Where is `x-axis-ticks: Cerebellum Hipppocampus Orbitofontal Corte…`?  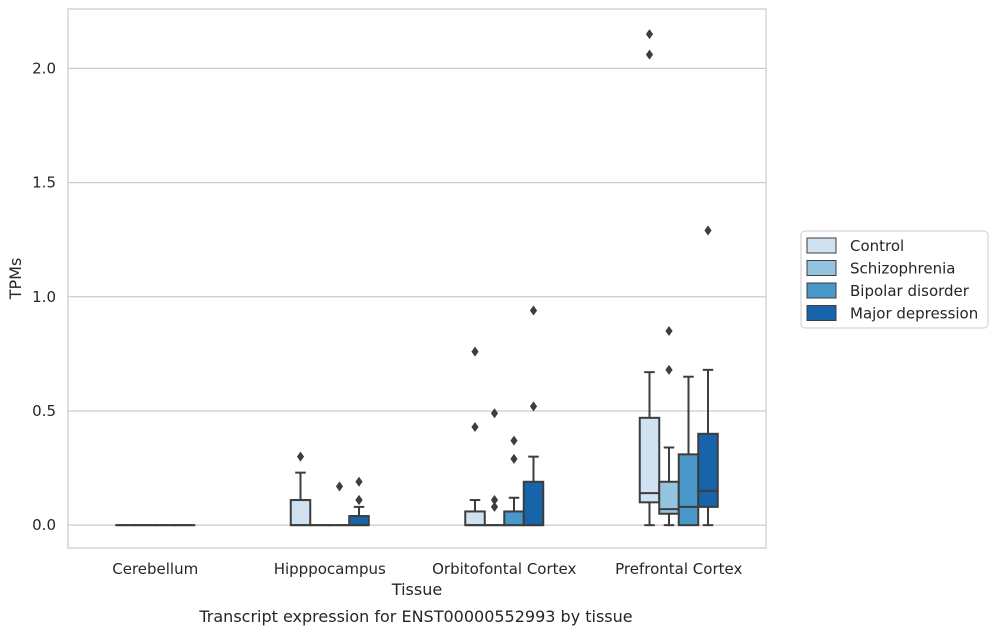 x-axis-ticks: Cerebellum Hipppocampus Orbitofontal Corte… is located at coordinates (427, 569).